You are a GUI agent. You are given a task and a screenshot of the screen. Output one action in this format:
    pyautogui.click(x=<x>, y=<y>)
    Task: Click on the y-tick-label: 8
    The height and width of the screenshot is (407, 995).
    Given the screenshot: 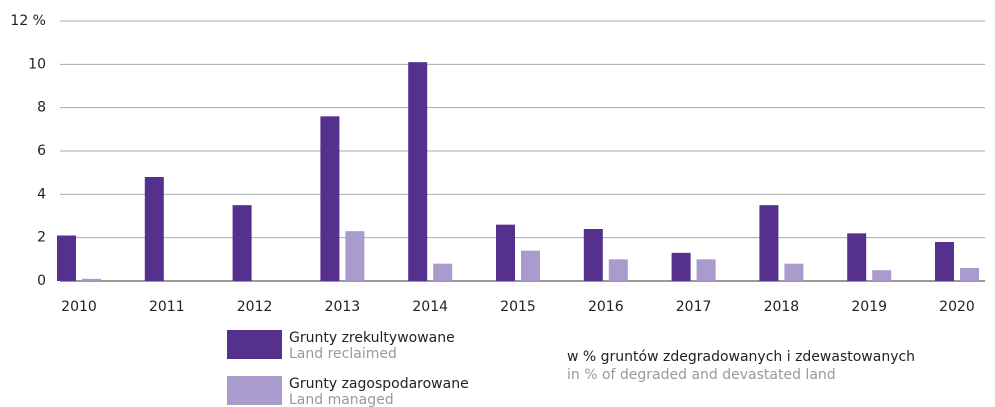 What is the action you would take?
    pyautogui.click(x=41, y=108)
    